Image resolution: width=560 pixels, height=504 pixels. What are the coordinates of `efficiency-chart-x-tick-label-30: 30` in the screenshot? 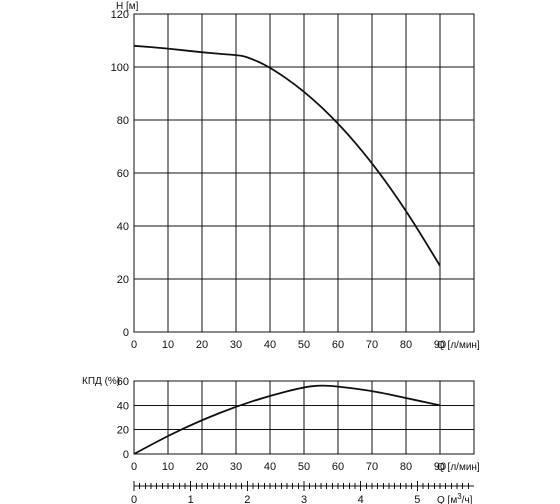 It's located at (236, 467).